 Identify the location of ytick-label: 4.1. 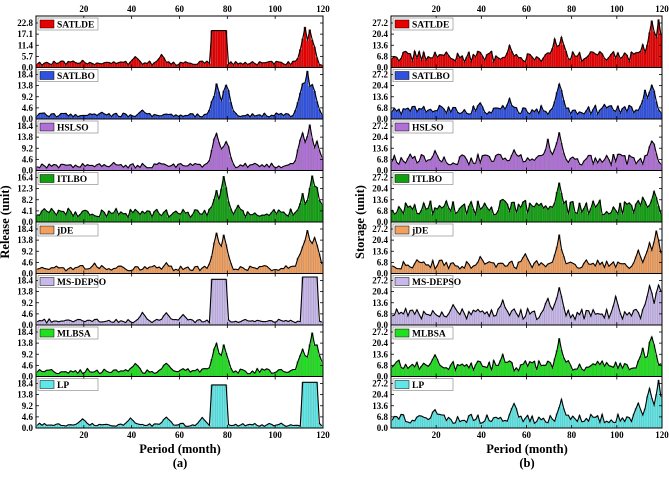
(28, 211).